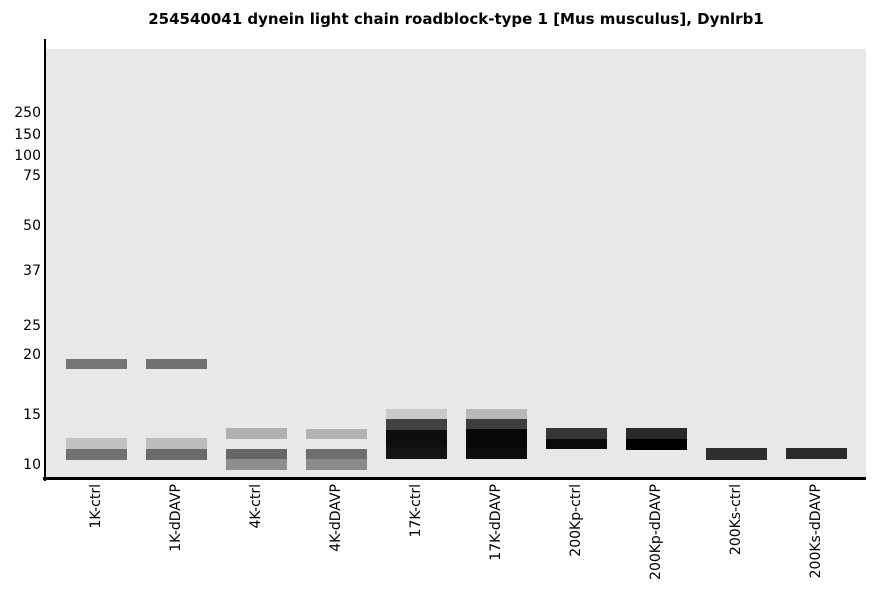 The width and height of the screenshot is (886, 595). I want to click on y-tick-label: 20, so click(32, 355).